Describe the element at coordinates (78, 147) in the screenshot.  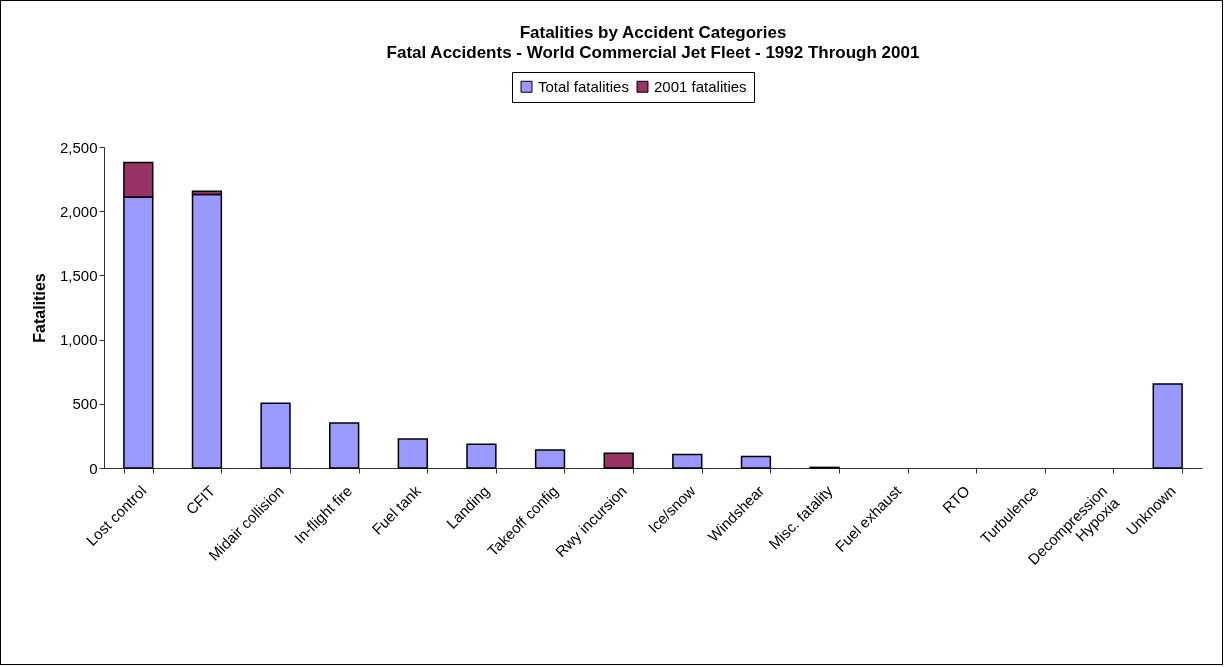
I see `y-tick-label: 2,500` at that location.